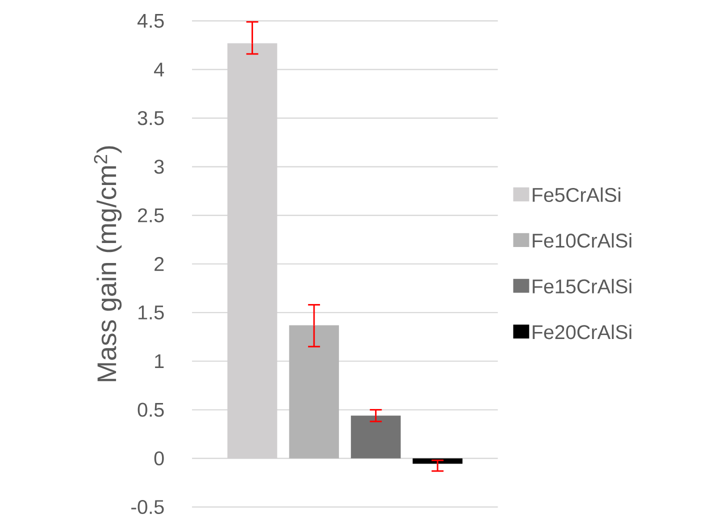  I want to click on y-tick-label: 1, so click(159, 361).